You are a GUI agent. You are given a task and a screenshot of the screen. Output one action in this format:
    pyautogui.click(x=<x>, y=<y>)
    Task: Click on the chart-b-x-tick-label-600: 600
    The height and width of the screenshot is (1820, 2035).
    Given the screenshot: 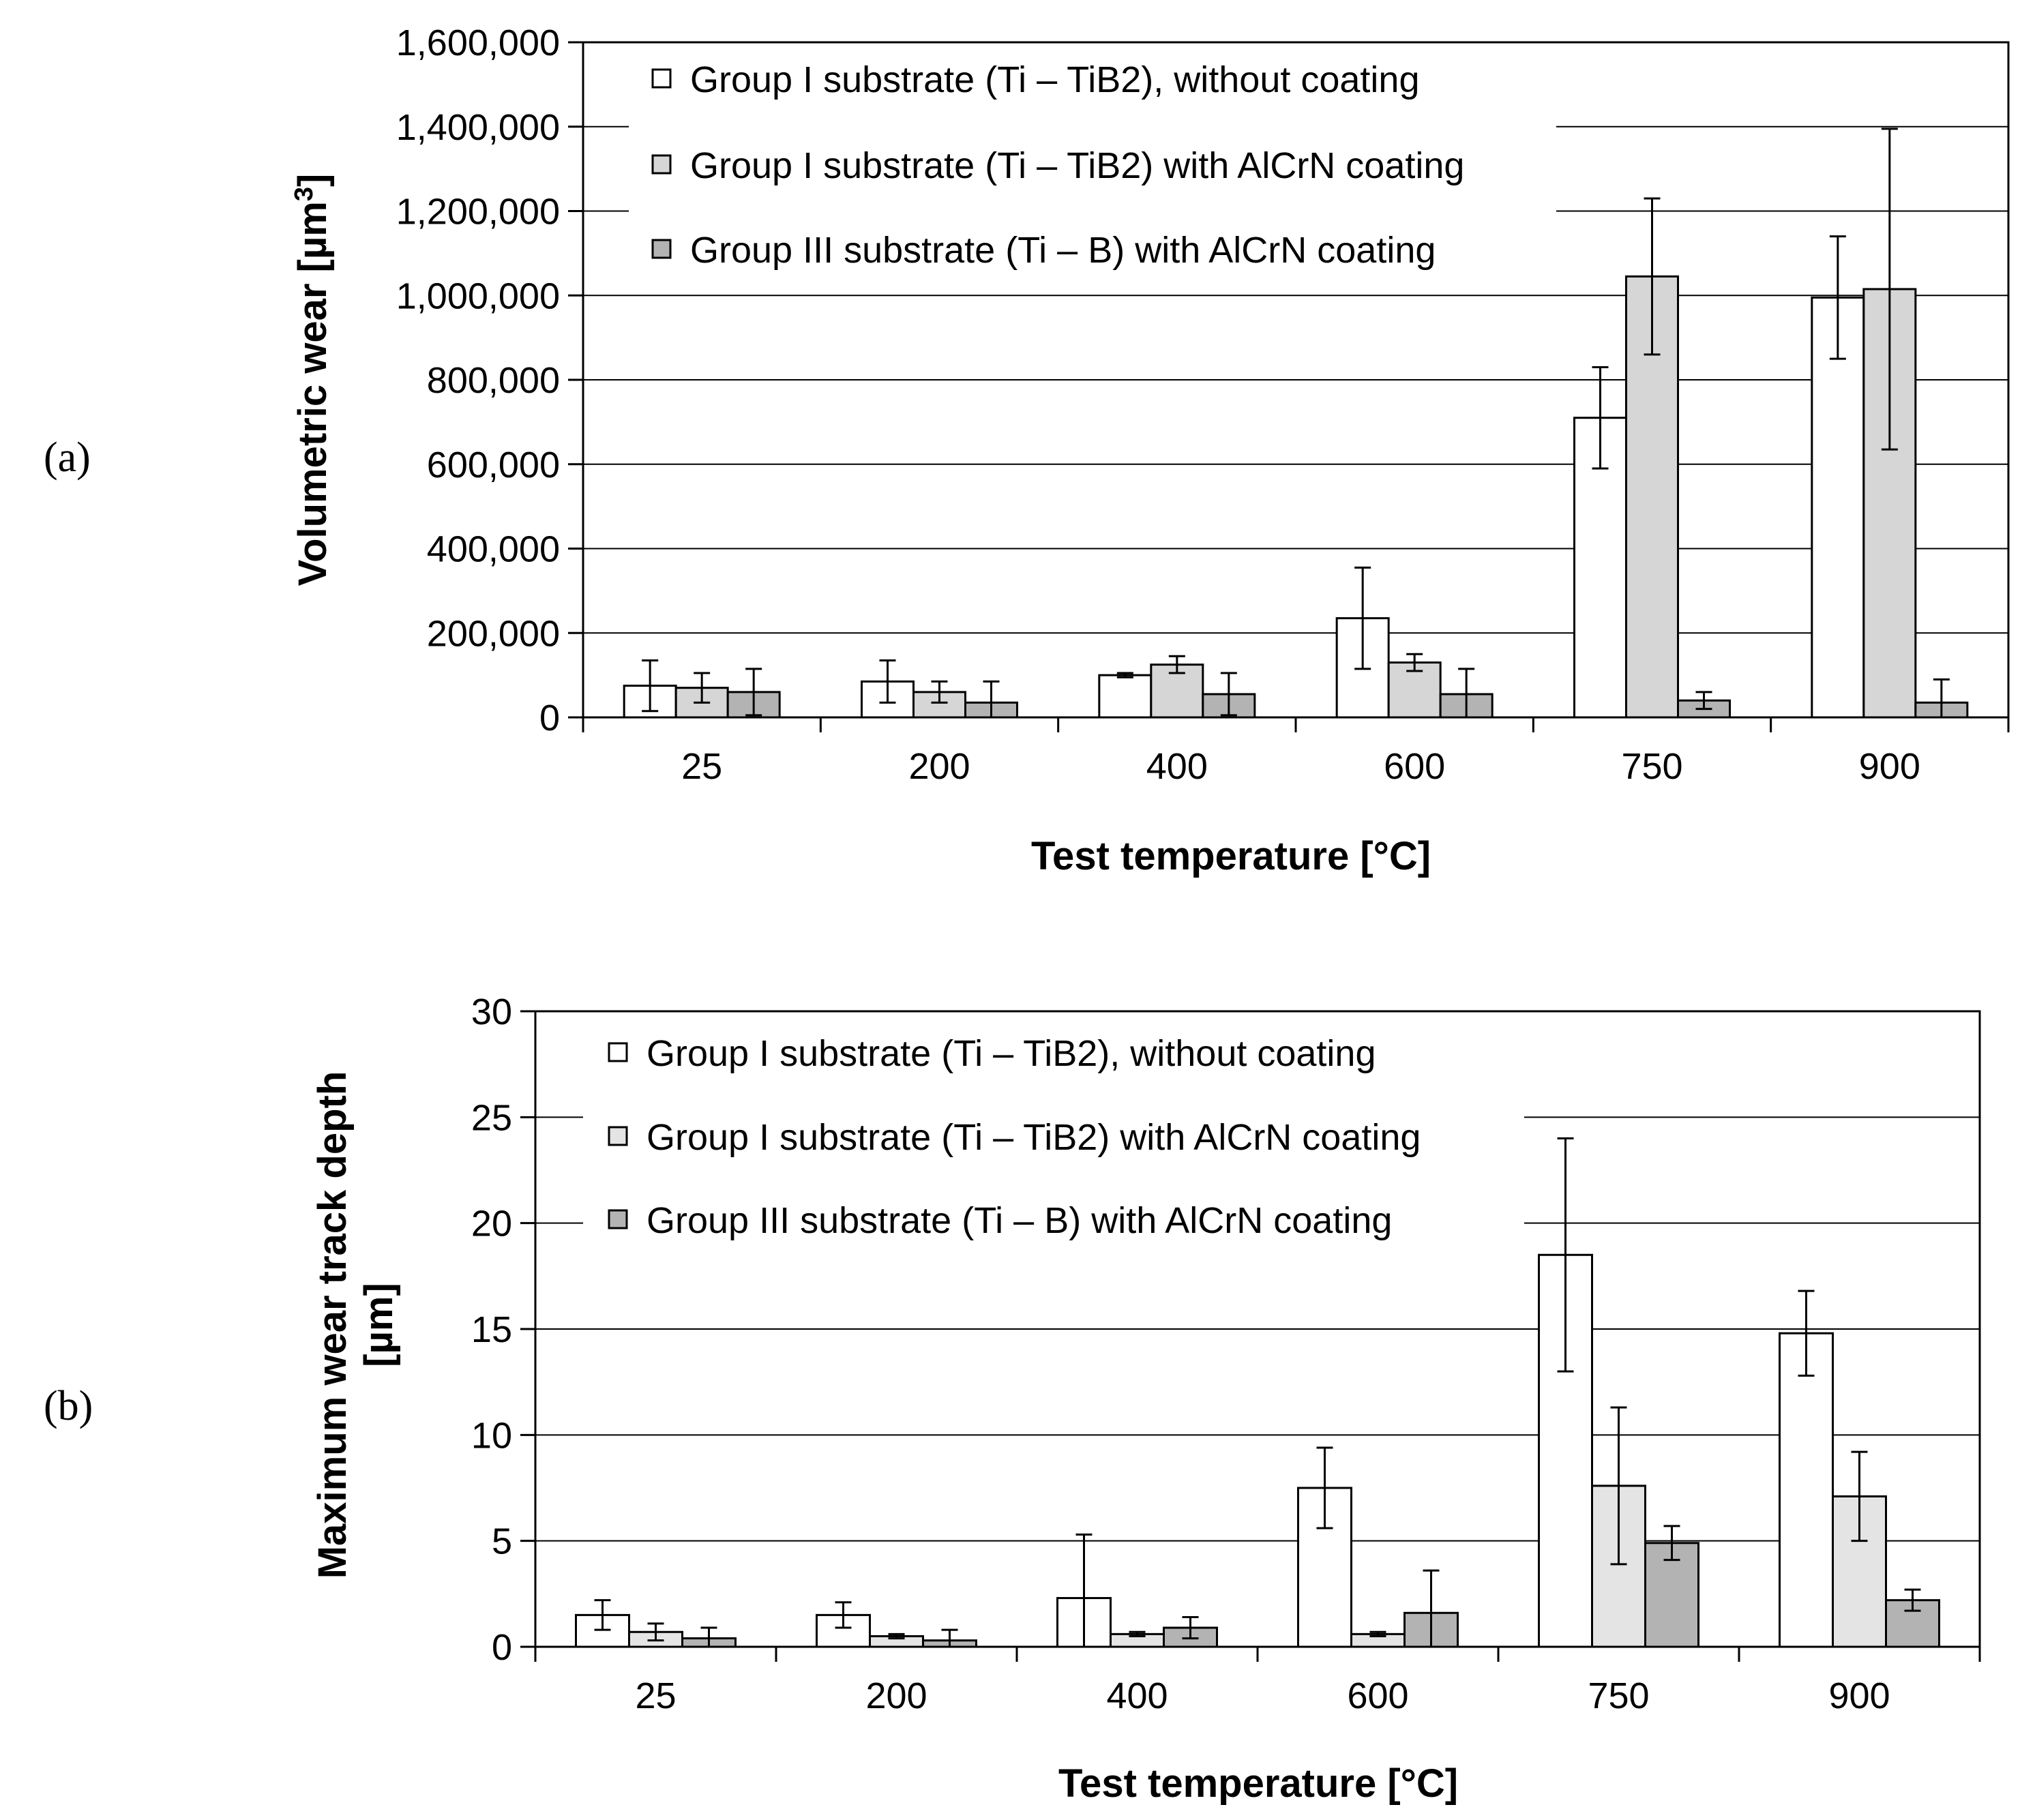 What is the action you would take?
    pyautogui.click(x=1377, y=1695)
    